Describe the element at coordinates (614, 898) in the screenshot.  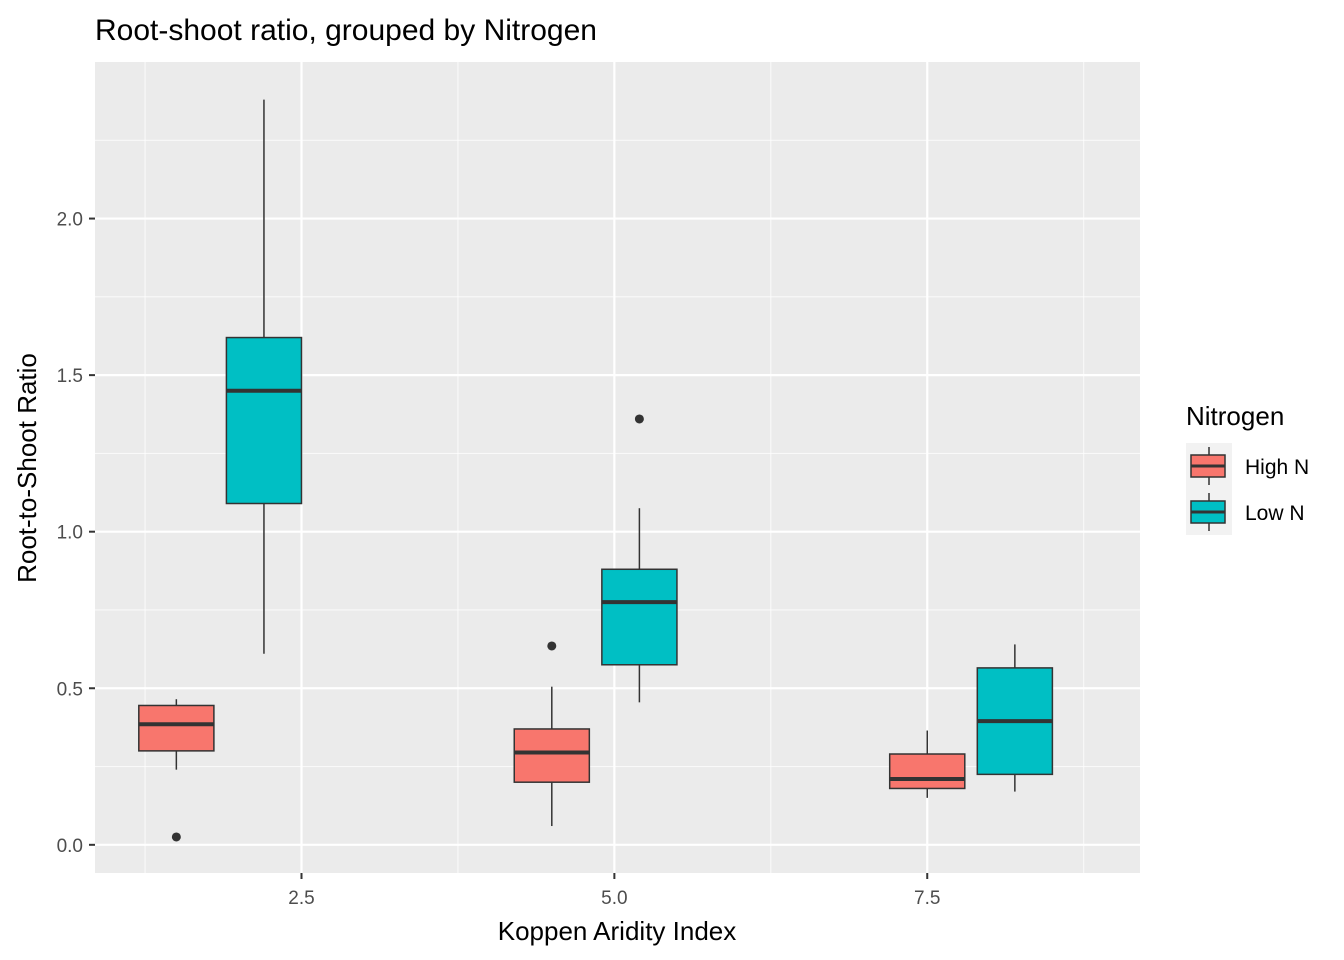
I see `x-tick-label: 5.0` at that location.